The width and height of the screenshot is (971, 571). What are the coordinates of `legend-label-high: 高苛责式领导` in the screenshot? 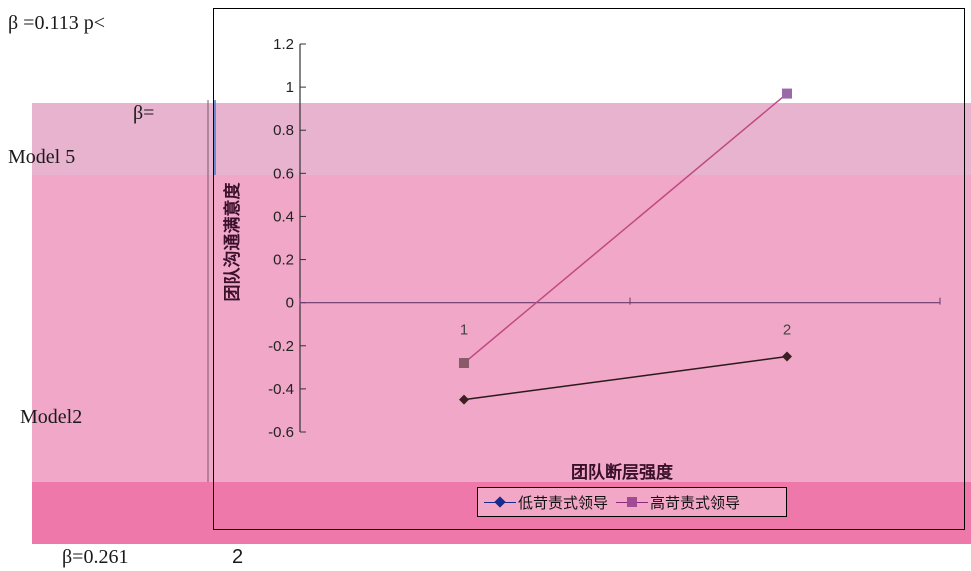 It's located at (695, 502).